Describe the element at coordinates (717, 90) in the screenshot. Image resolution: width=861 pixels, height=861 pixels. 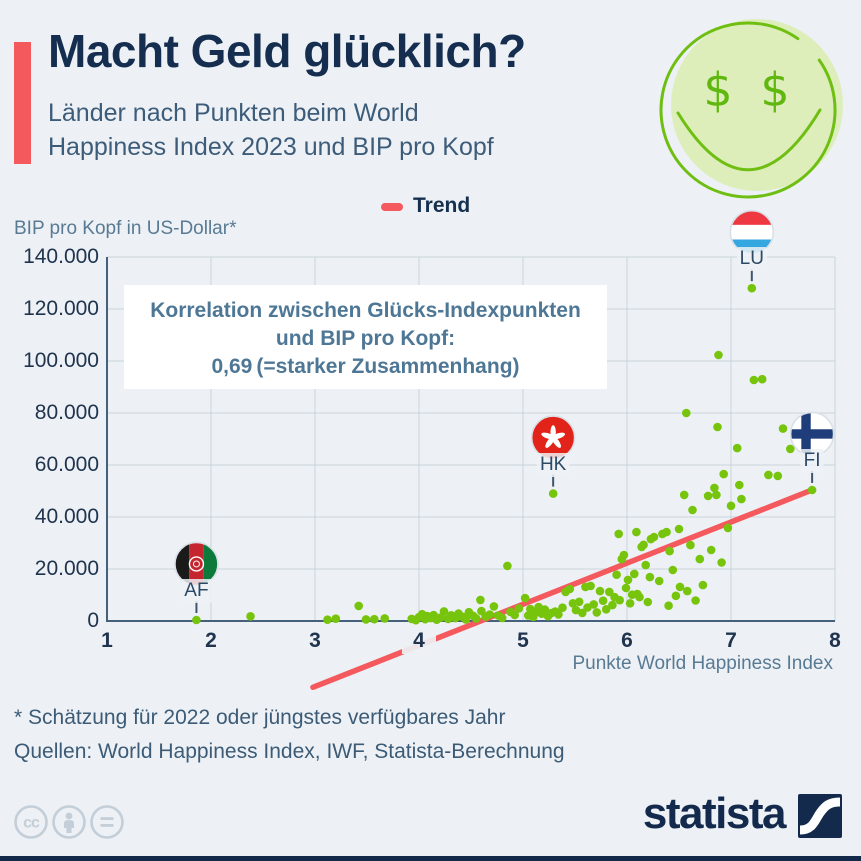
I see `smiley-left-eye: $` at that location.